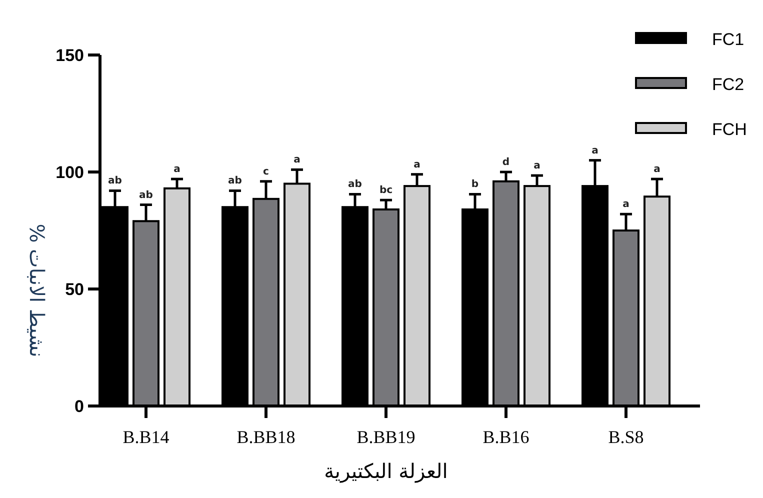 This screenshot has height=498, width=763. I want to click on legend-label: FCH, so click(729, 129).